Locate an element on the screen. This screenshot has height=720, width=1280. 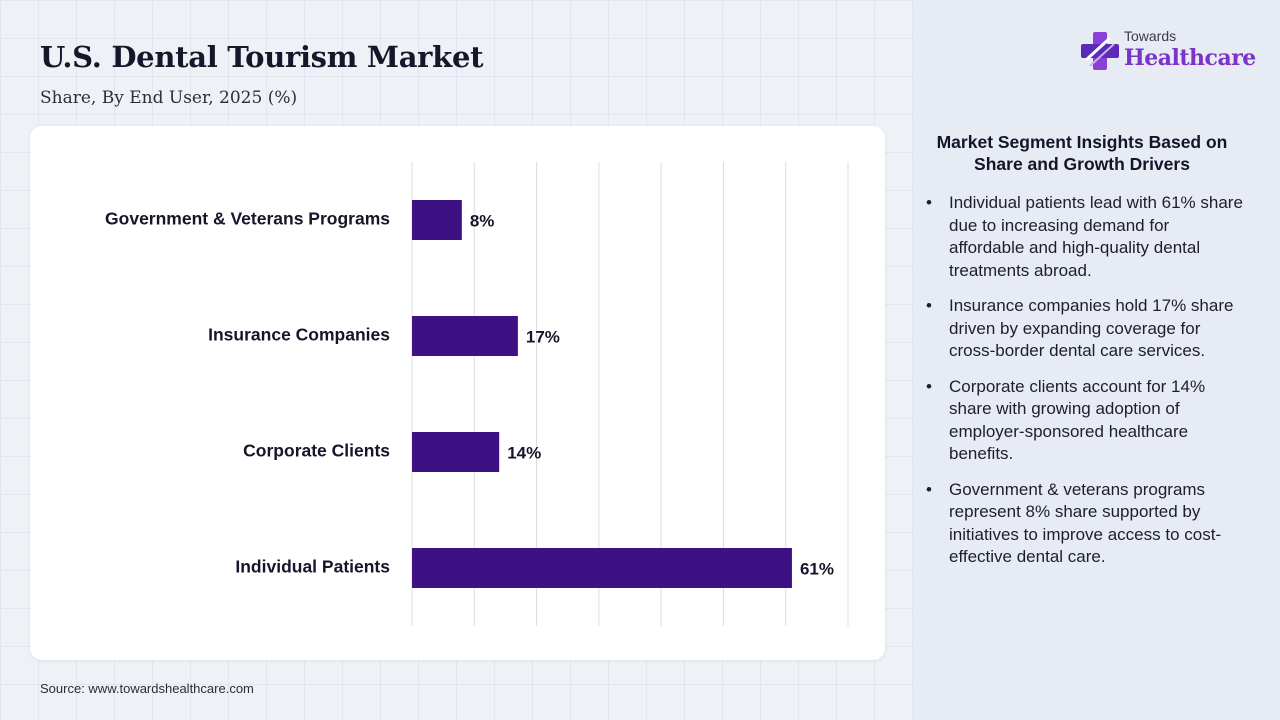
category-label: Individual Patients is located at coordinates (312, 567).